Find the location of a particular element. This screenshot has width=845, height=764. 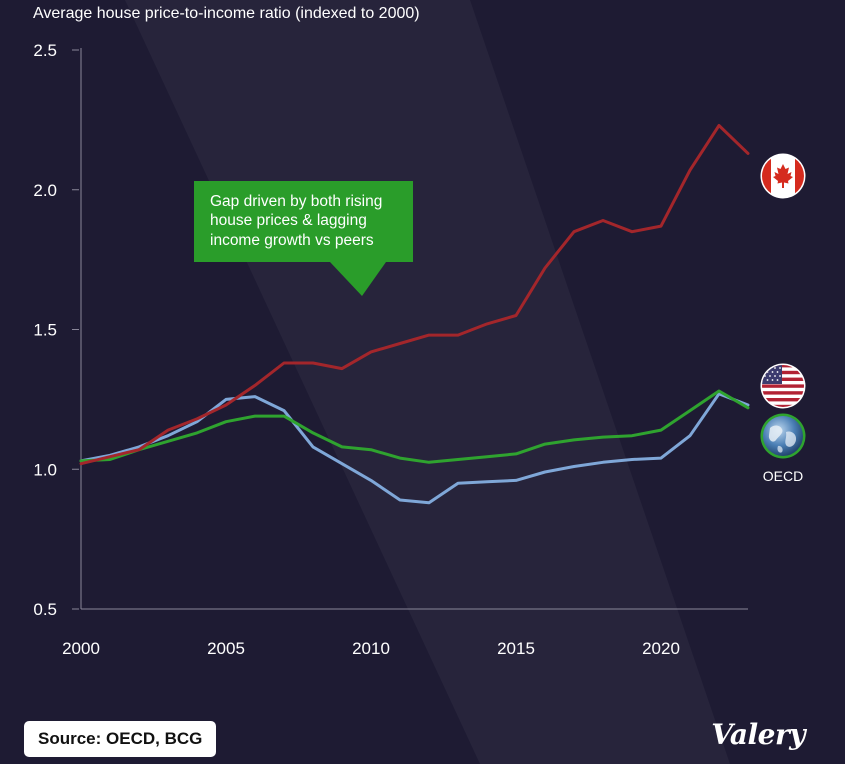

canada-flag-icon is located at coordinates (783, 176).